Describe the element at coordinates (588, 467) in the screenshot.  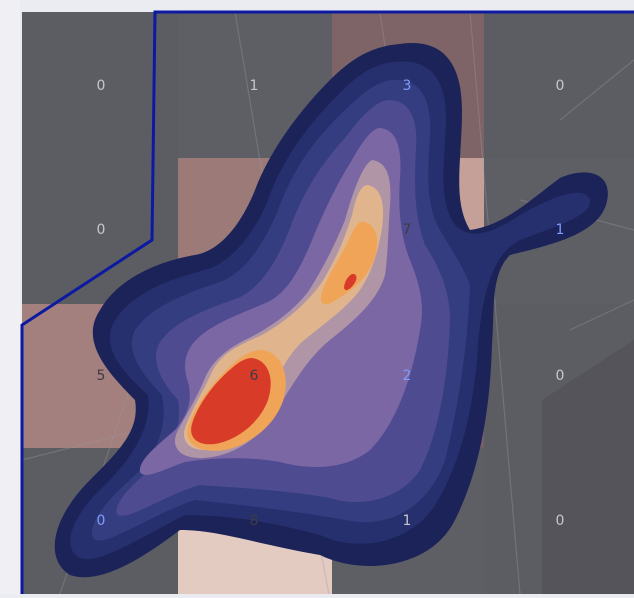
I see `building-block` at that location.